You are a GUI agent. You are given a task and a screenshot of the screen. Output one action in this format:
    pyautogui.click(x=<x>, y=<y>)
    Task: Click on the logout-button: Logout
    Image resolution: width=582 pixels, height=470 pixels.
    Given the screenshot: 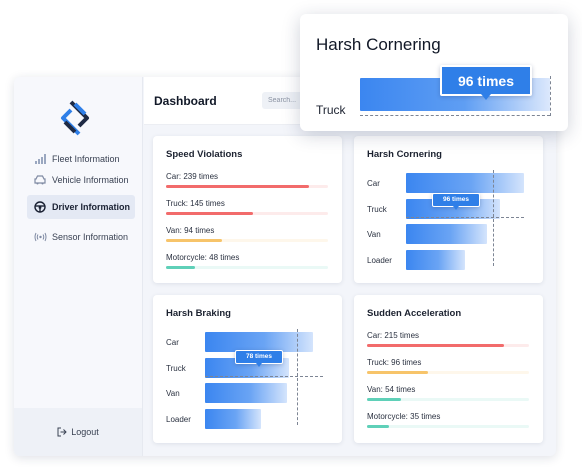 What is the action you would take?
    pyautogui.click(x=78, y=432)
    